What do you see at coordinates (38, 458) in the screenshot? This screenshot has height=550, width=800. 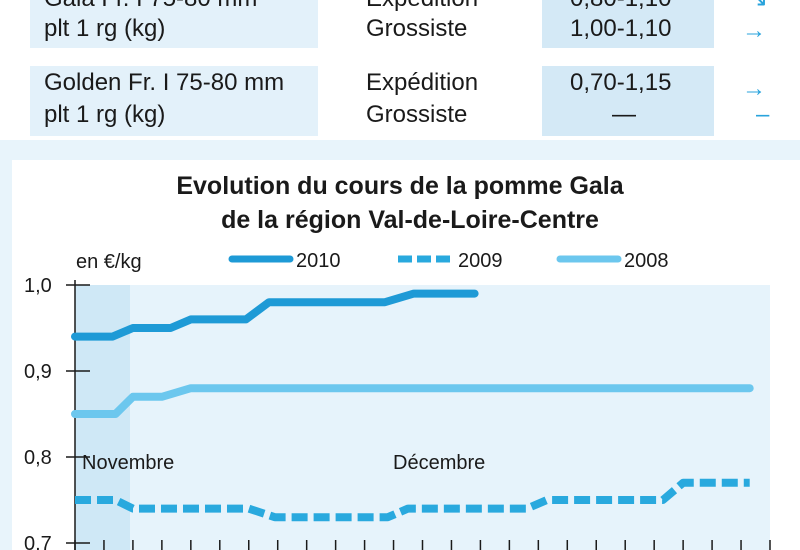 I see `y-tick-label-1: 0,8` at bounding box center [38, 458].